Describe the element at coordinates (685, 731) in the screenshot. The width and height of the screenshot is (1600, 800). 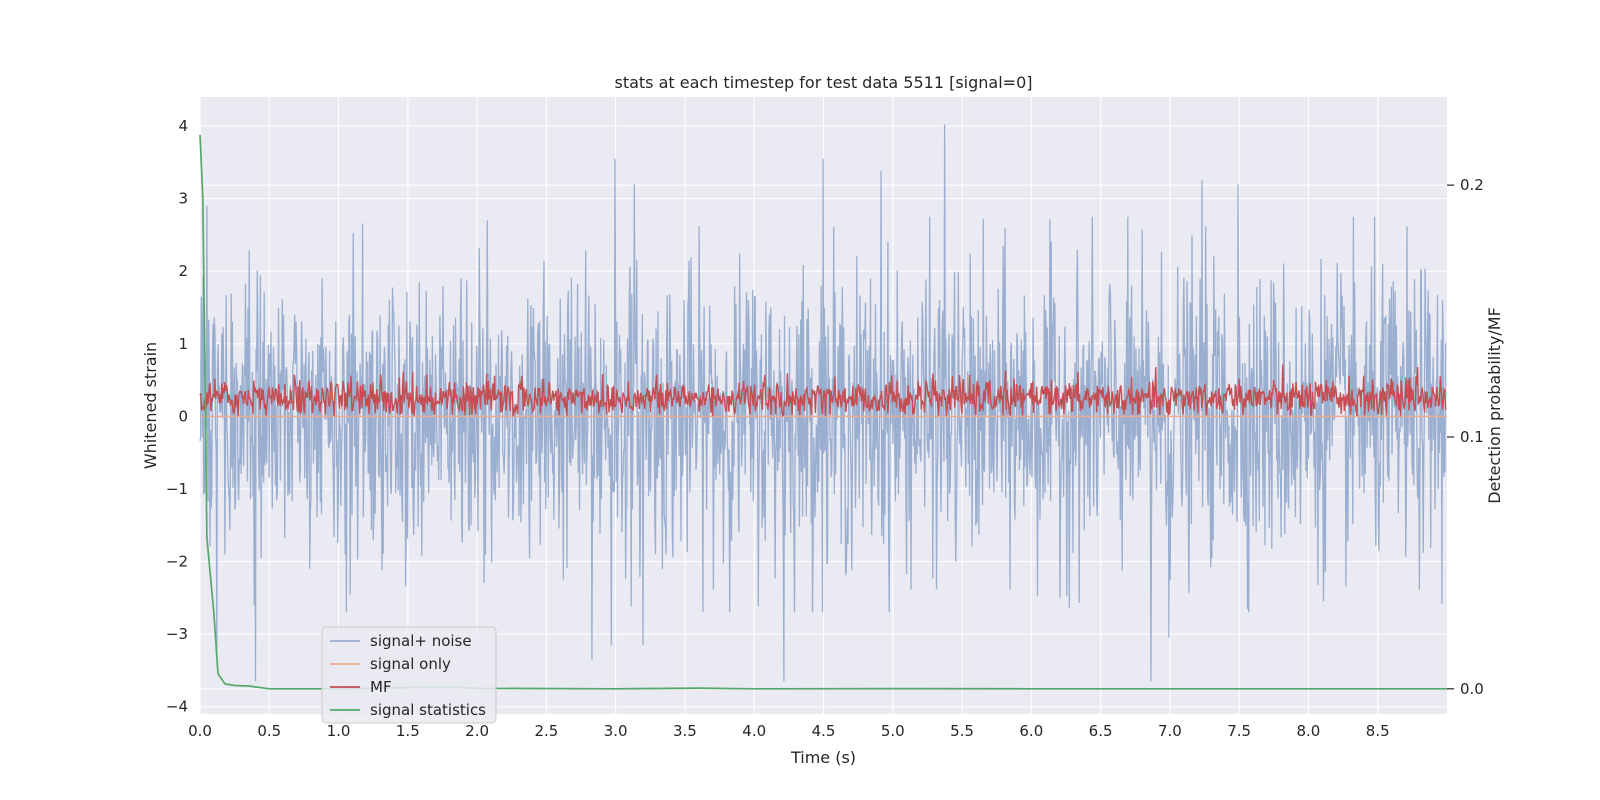
I see `x-tick-label: 3.5` at that location.